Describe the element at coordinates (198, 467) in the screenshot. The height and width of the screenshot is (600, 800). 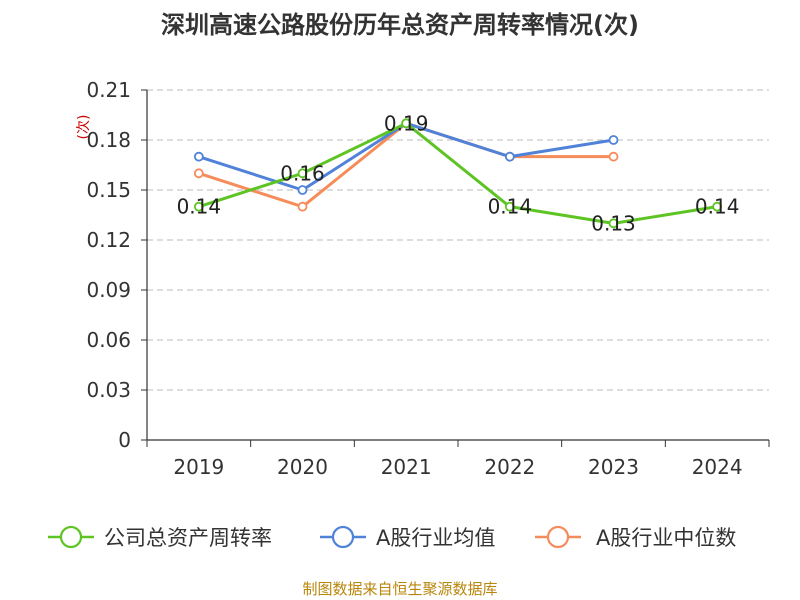
I see `x-tick-label: 2019` at that location.